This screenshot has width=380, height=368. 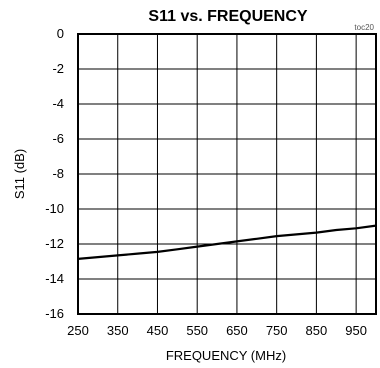 What do you see at coordinates (54, 313) in the screenshot?
I see `y-tick-label: -16` at bounding box center [54, 313].